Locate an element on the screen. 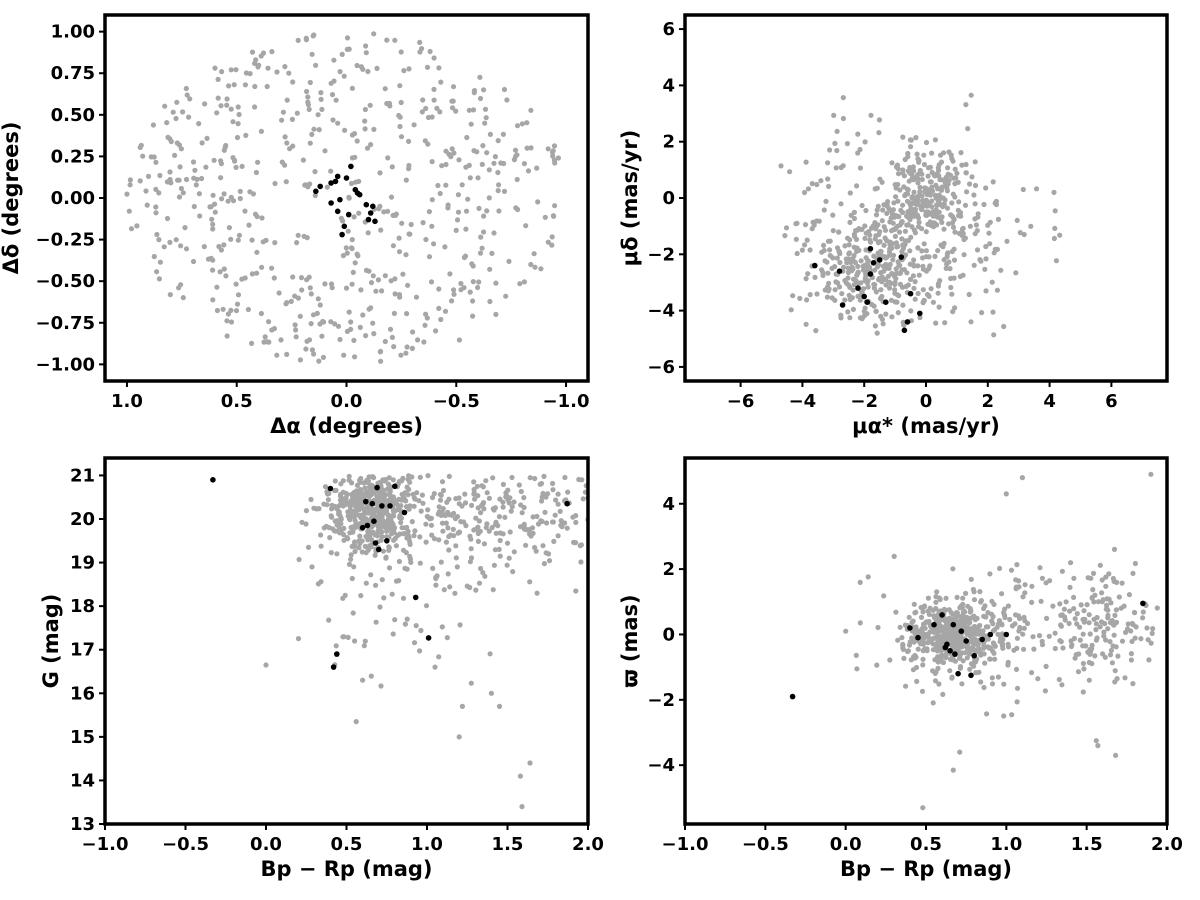  y-tick-label: 0 is located at coordinates (668, 198).